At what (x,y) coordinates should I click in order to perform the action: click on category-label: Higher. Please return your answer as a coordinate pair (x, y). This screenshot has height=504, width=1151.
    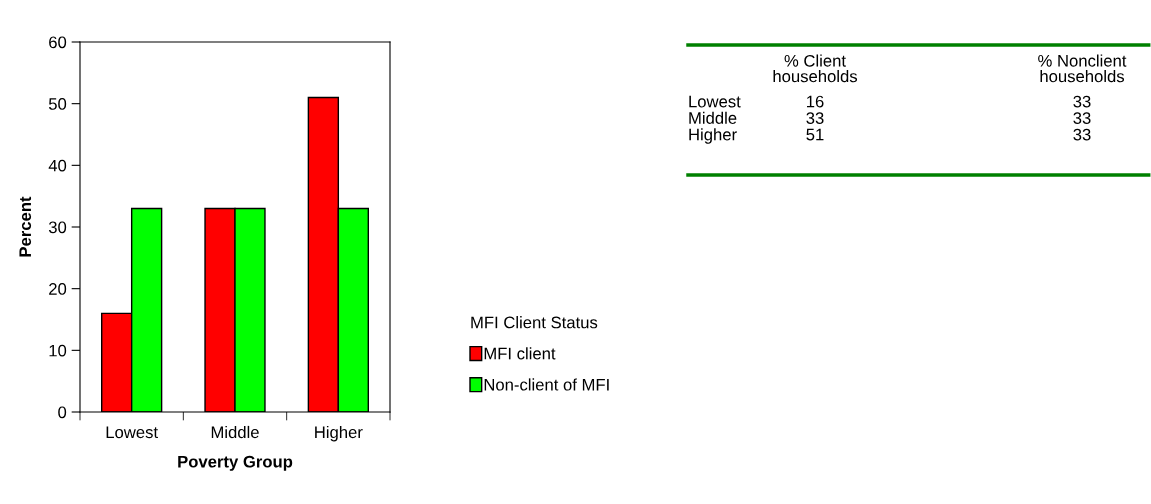
    Looking at the image, I should click on (713, 136).